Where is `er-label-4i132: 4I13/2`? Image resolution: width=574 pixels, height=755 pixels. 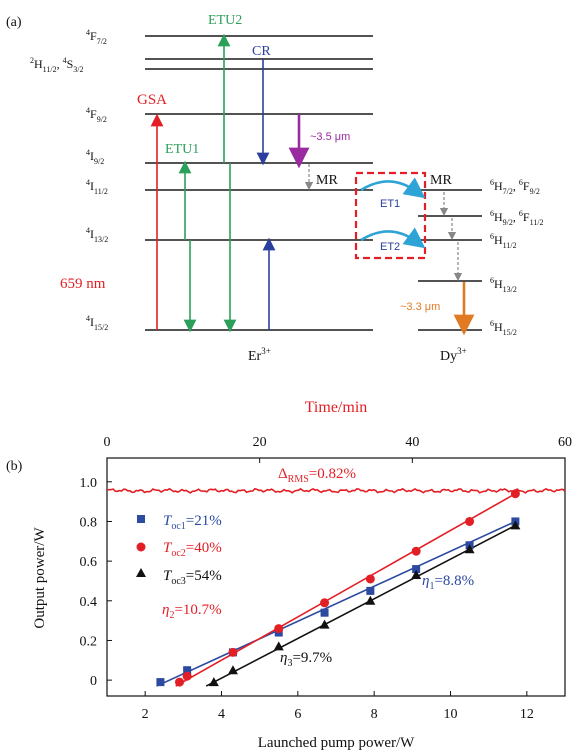 er-label-4i132: 4I13/2 is located at coordinates (97, 235).